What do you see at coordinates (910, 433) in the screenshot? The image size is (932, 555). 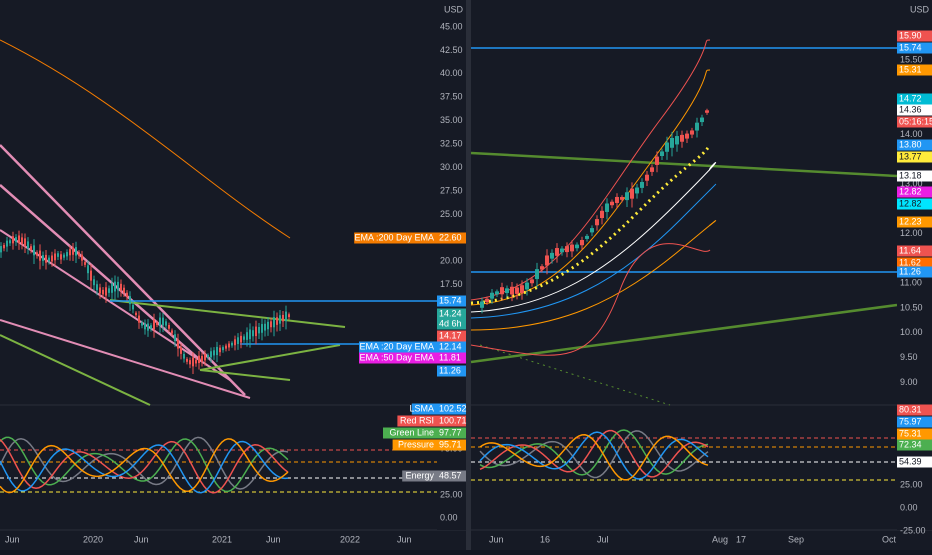 I see `badge-value: 75.31` at bounding box center [910, 433].